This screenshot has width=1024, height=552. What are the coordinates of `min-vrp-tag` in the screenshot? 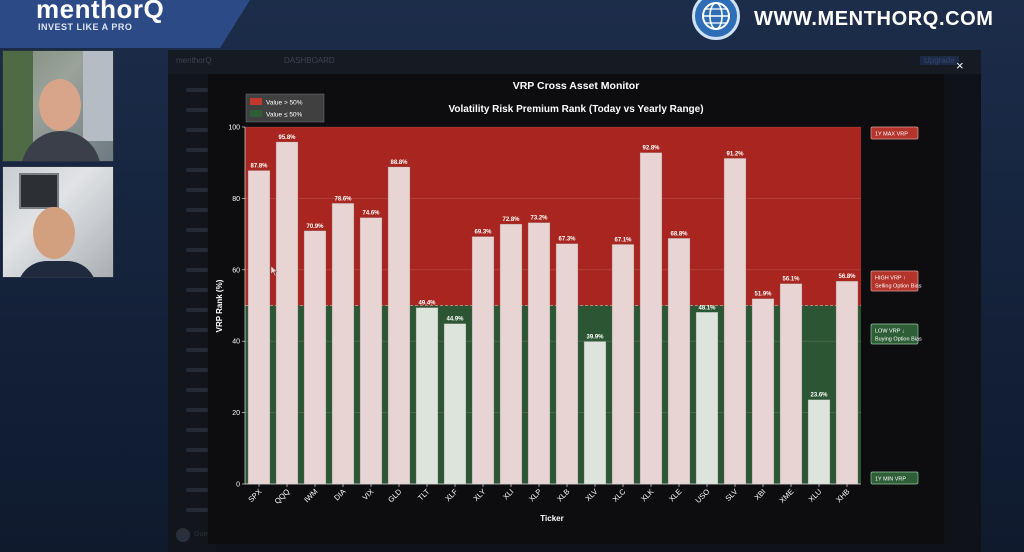 It's located at (894, 478).